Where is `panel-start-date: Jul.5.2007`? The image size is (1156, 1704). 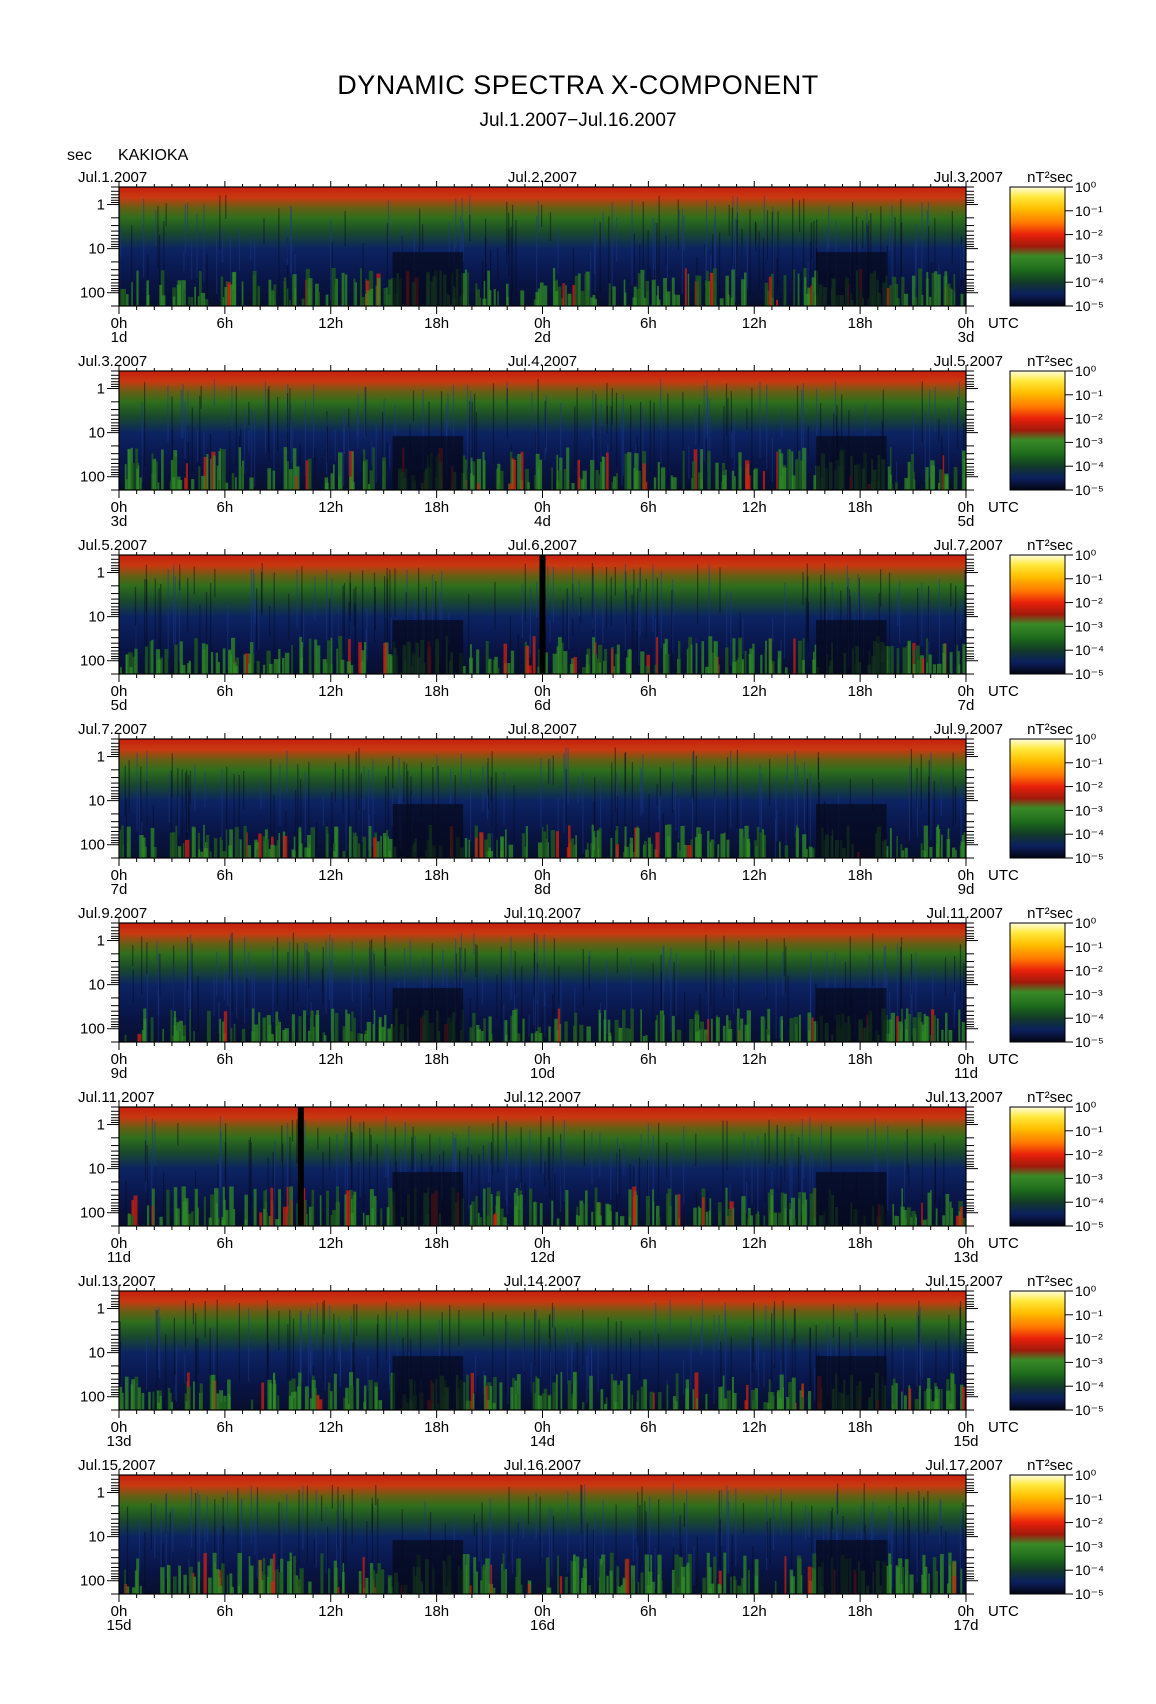 panel-start-date: Jul.5.2007 is located at coordinates (112, 545).